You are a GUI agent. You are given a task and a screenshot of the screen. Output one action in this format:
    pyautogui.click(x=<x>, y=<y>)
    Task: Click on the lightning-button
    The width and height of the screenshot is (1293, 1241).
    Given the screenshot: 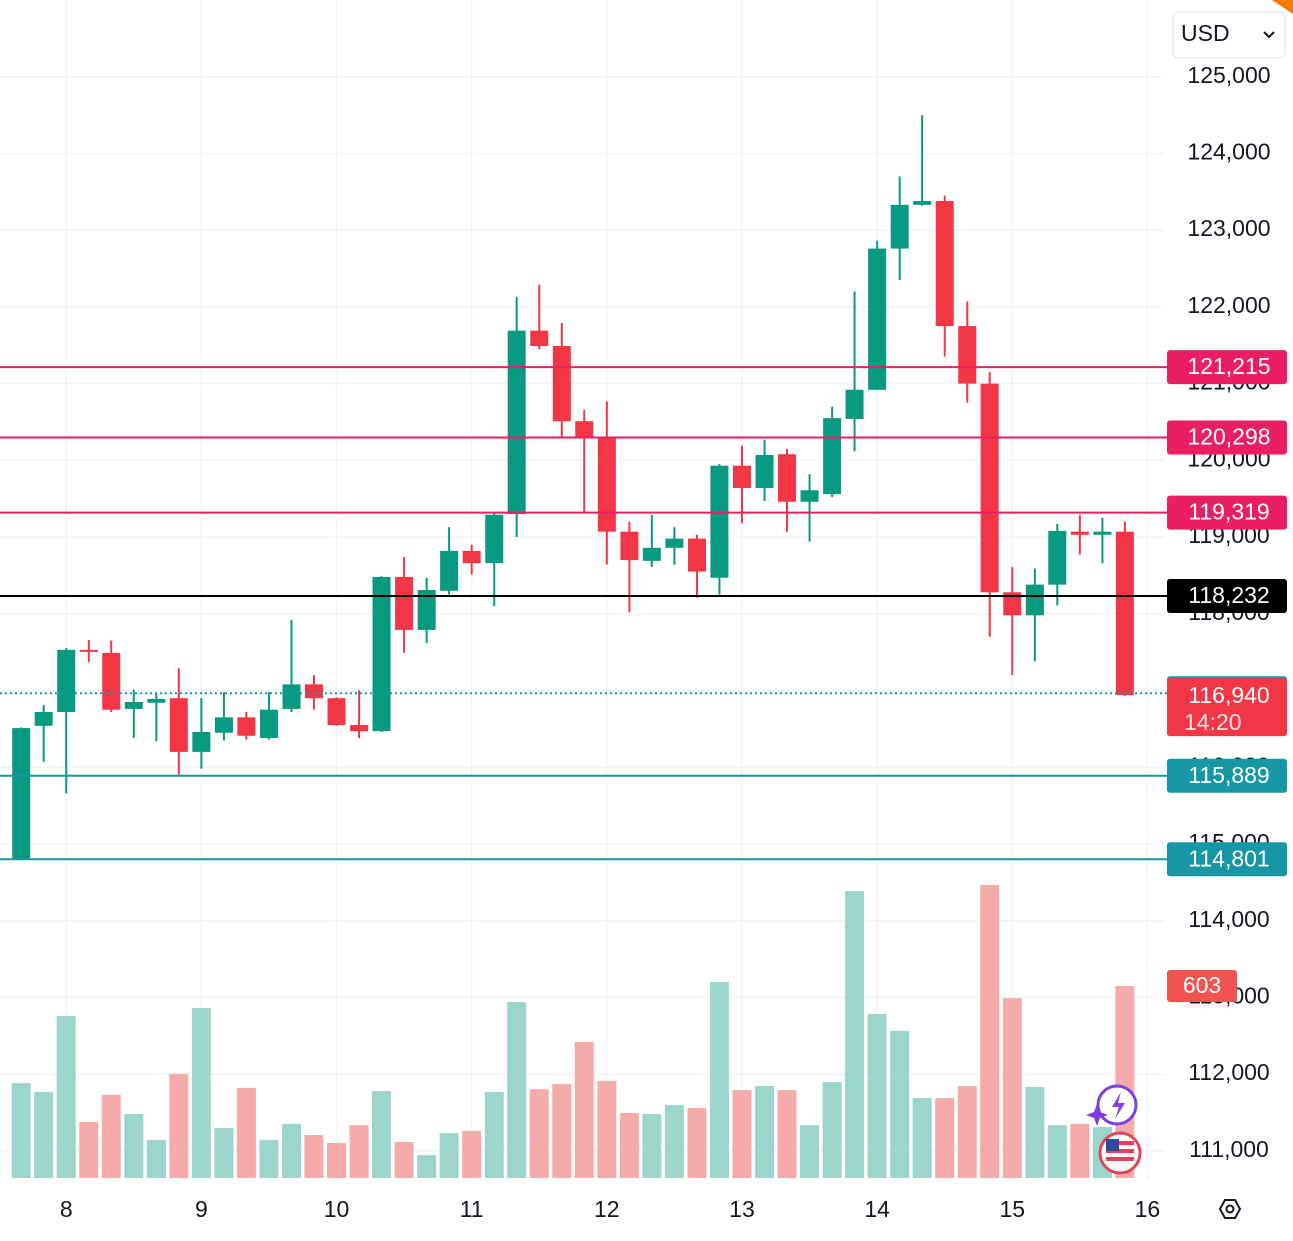 What is the action you would take?
    pyautogui.click(x=1112, y=1105)
    